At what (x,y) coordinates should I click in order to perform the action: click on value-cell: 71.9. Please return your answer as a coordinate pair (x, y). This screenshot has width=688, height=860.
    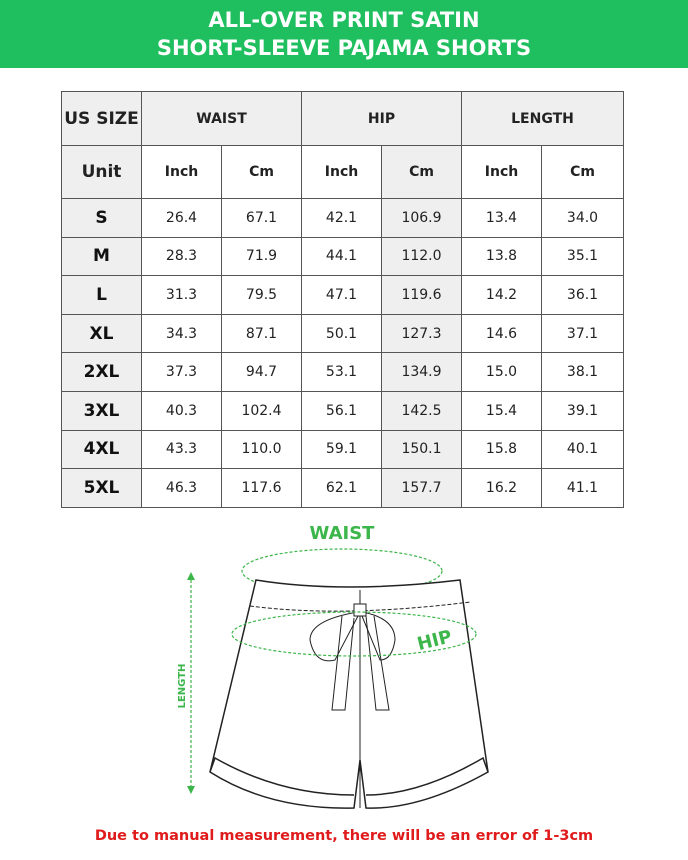
    Looking at the image, I should click on (261, 256).